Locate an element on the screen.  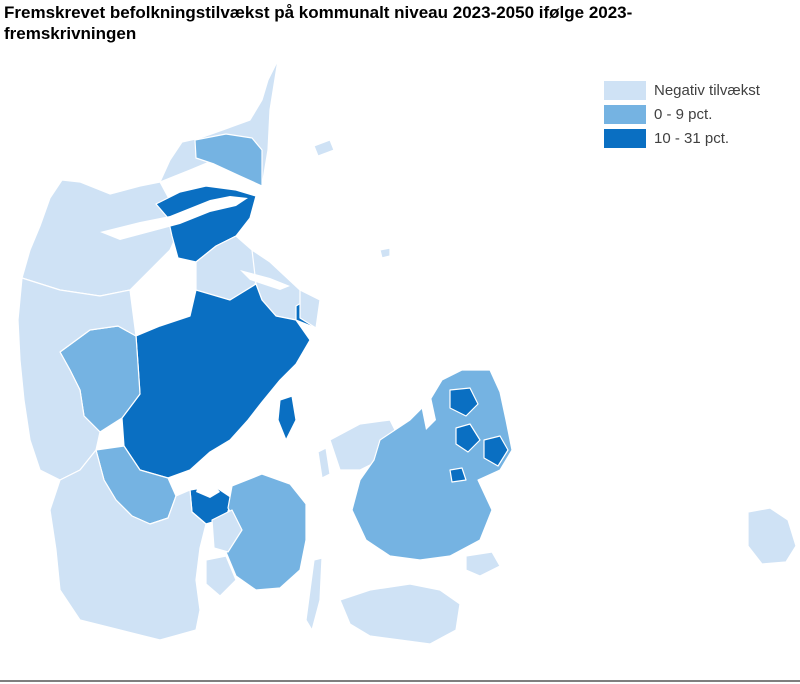
legend-label-low: 0 - 9 pct. is located at coordinates (683, 114).